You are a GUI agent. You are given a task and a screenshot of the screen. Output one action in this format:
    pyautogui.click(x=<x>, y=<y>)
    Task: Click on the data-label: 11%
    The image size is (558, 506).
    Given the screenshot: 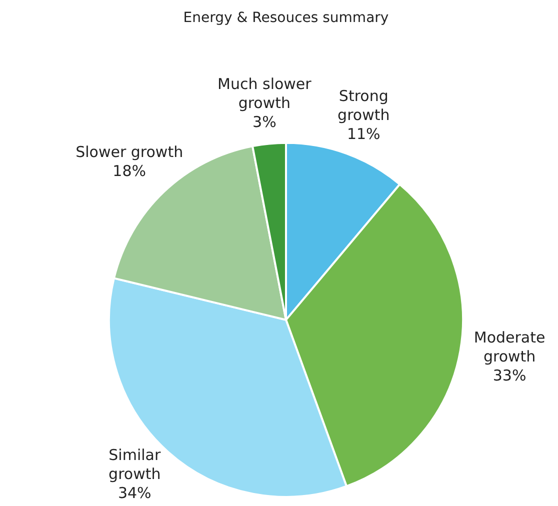 What is the action you would take?
    pyautogui.click(x=363, y=133)
    